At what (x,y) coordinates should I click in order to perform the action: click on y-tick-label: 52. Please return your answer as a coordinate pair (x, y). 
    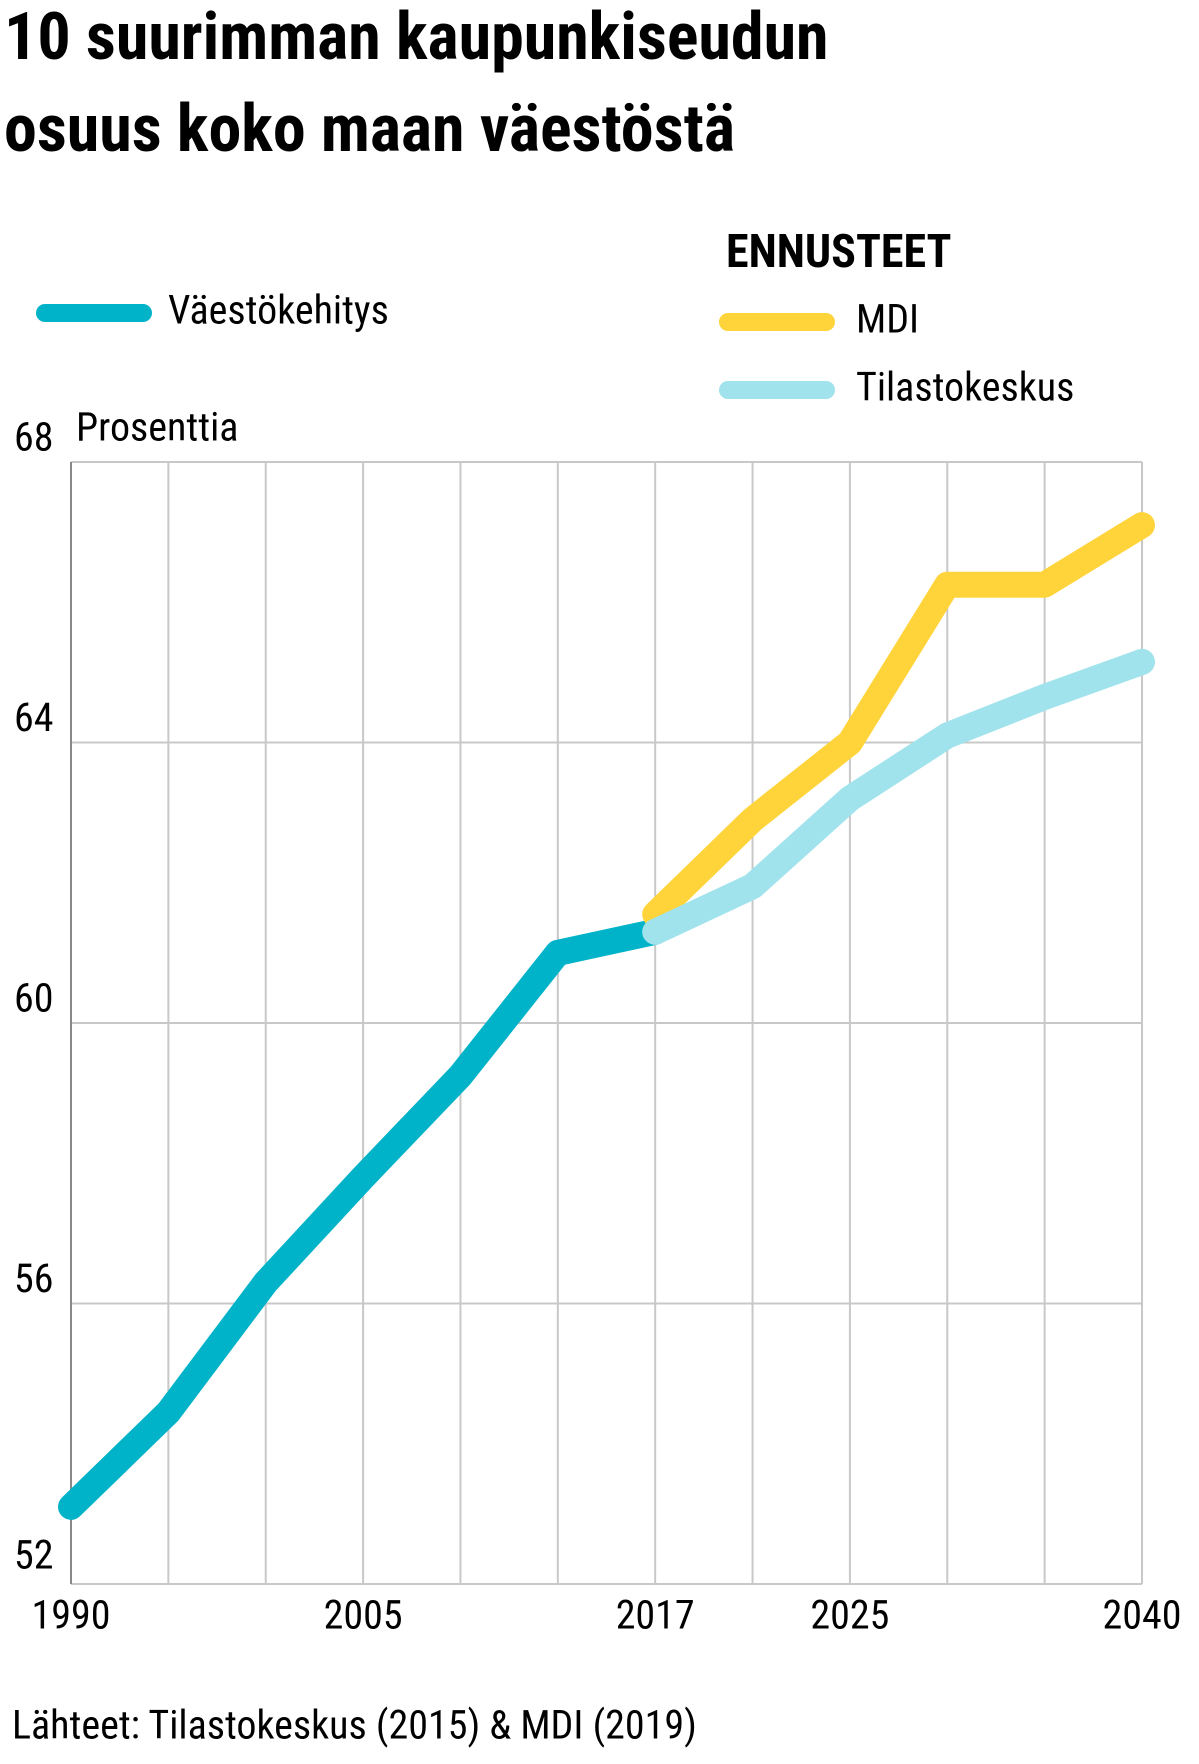
    Looking at the image, I should click on (34, 1555).